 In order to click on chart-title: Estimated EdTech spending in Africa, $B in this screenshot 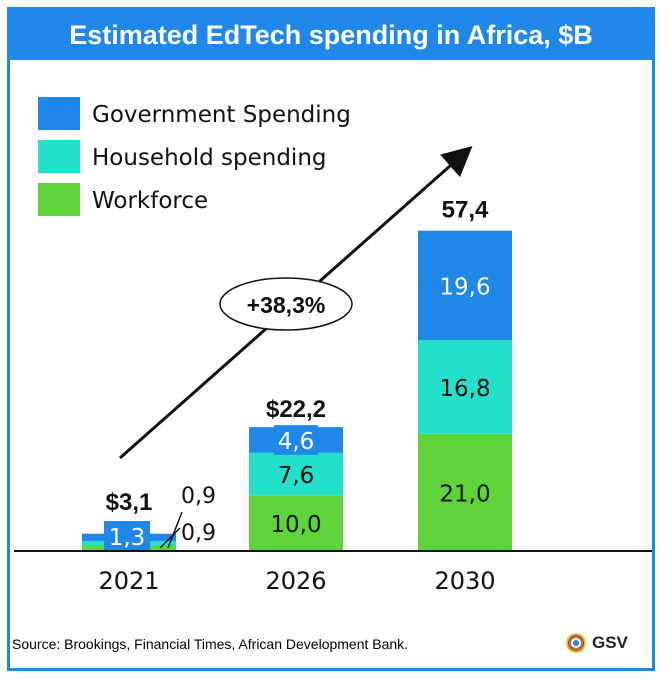, I will do `click(331, 35)`.